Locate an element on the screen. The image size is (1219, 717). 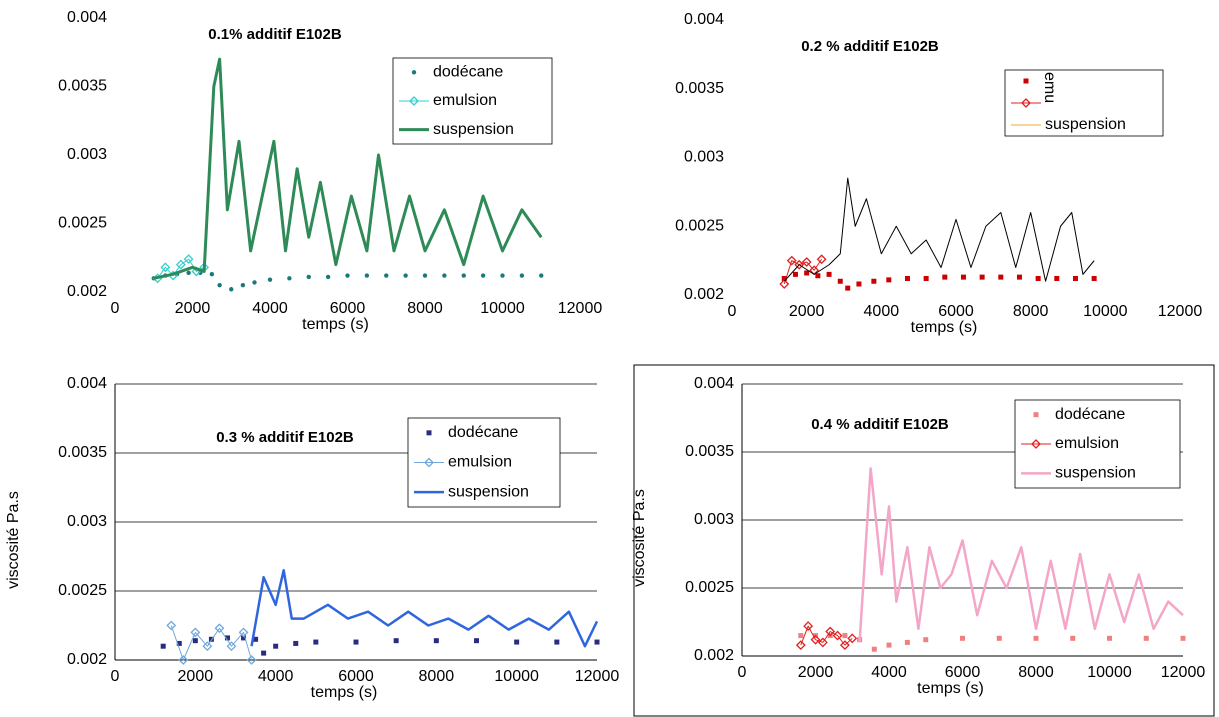
legend-label: dodécane is located at coordinates (483, 432).